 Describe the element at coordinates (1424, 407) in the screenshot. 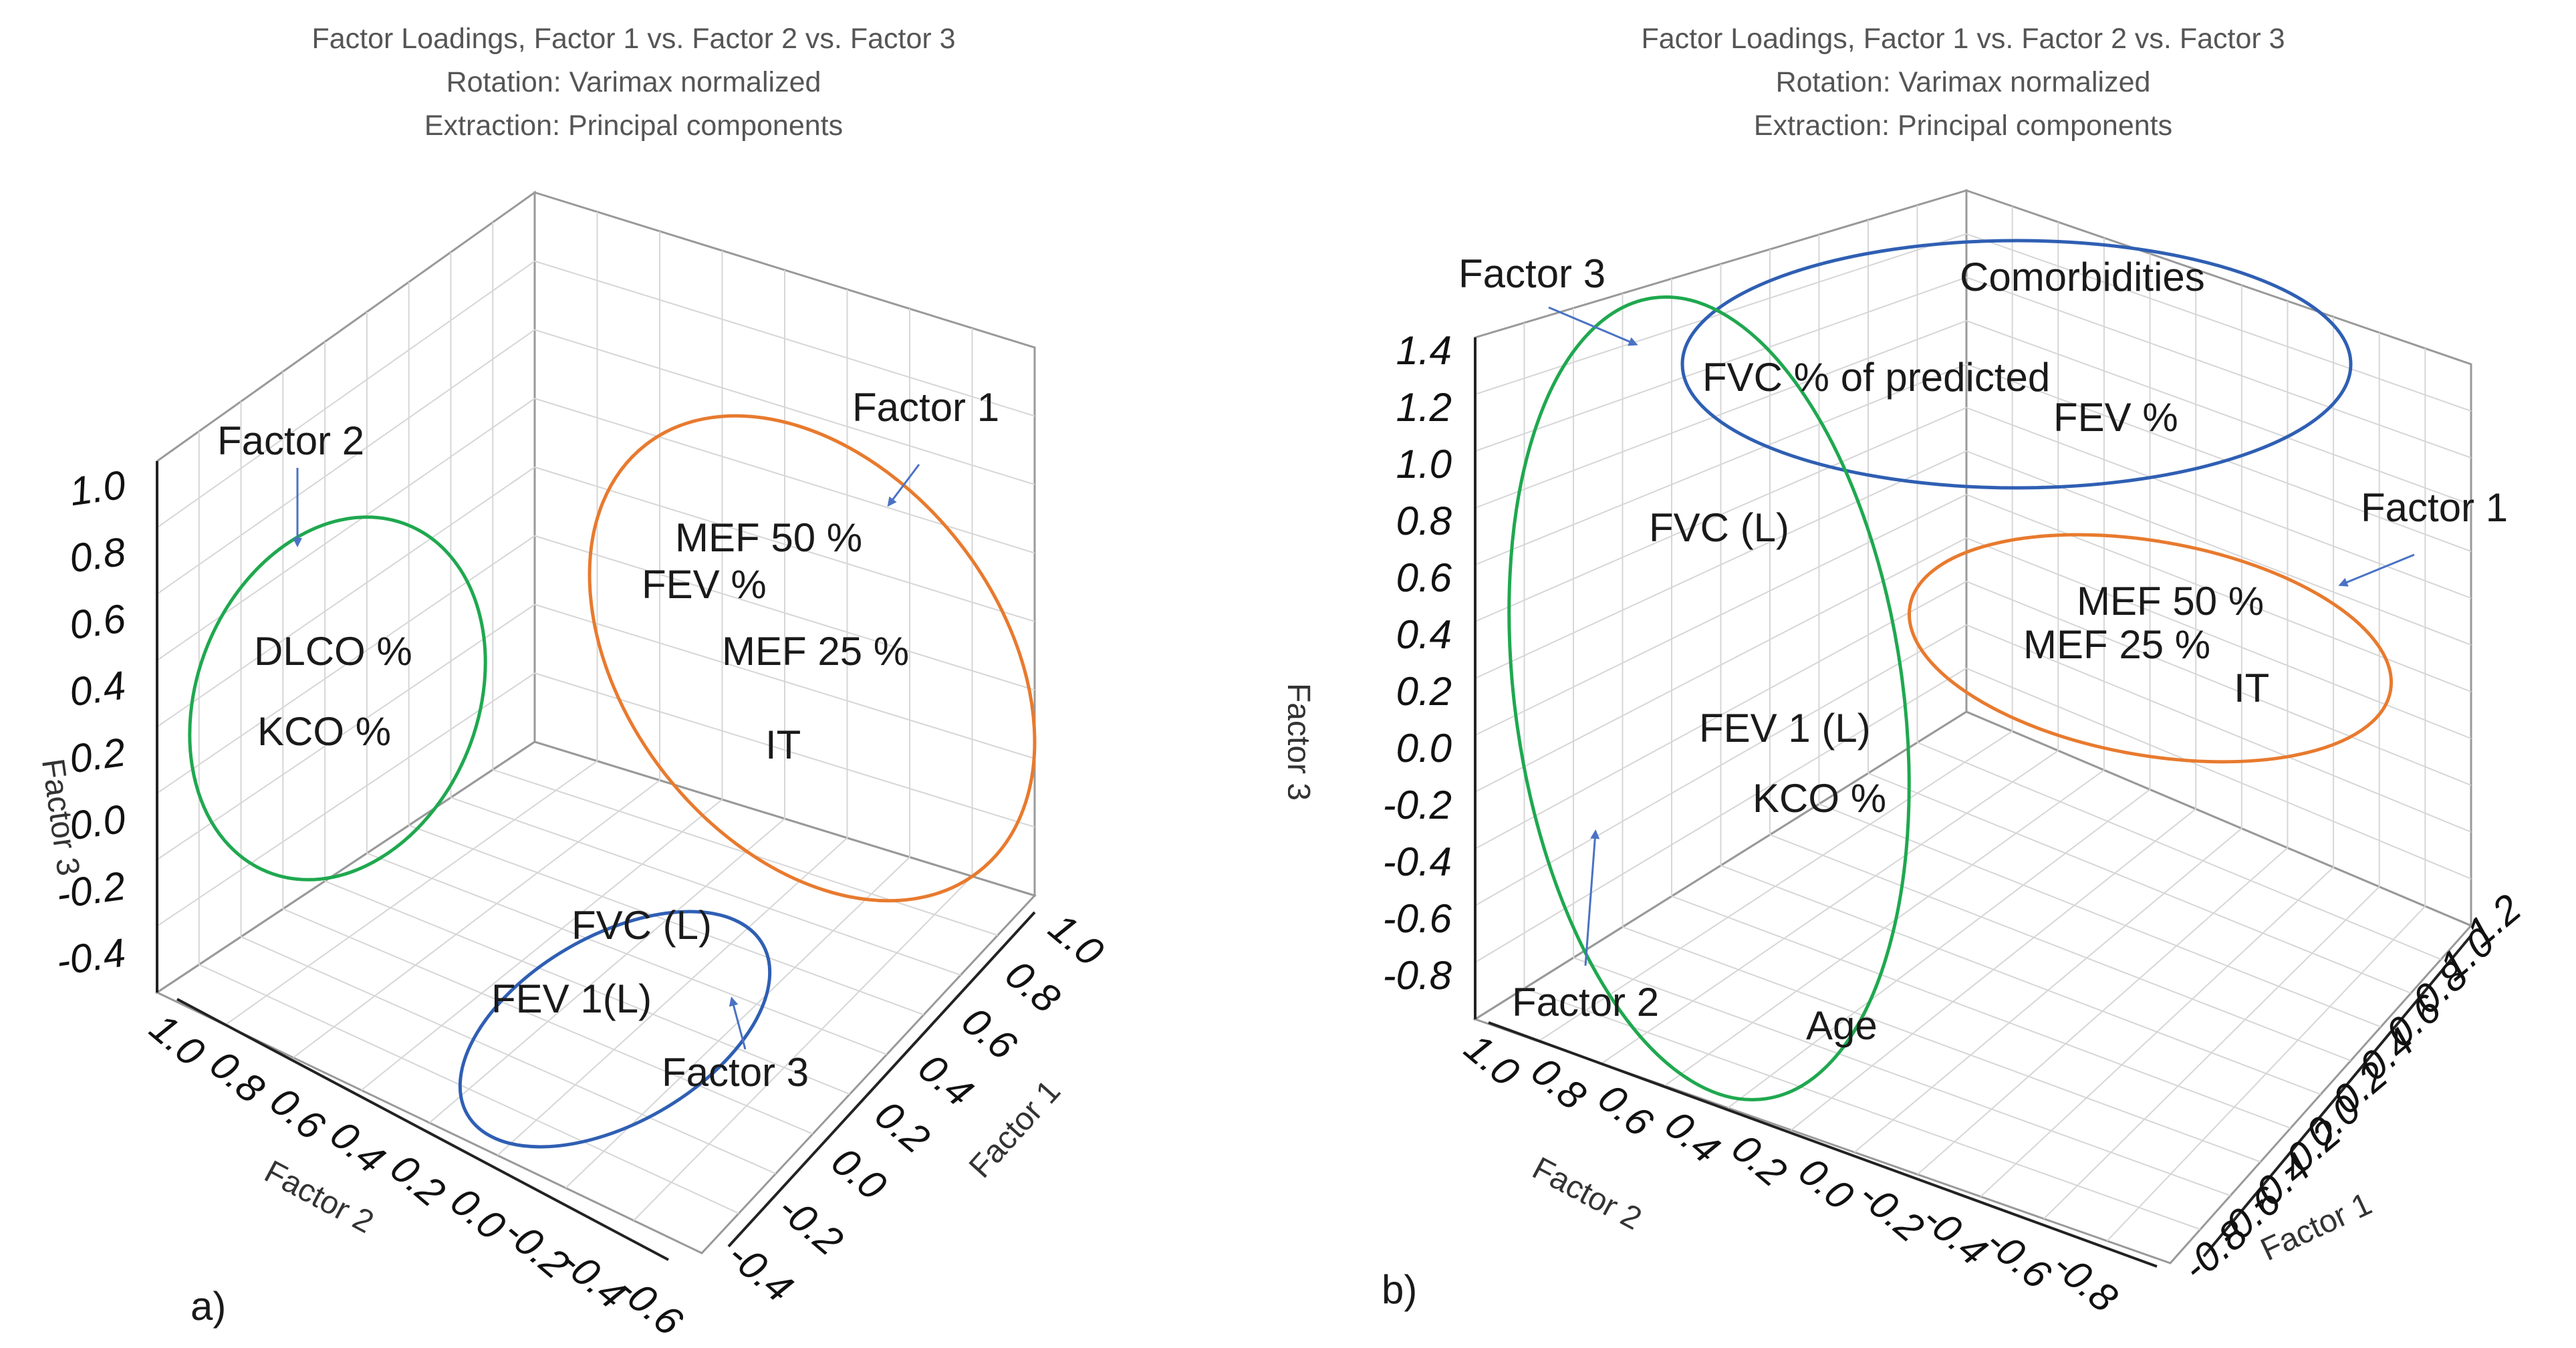

I see `chart-b-z-tick: 1.2` at that location.